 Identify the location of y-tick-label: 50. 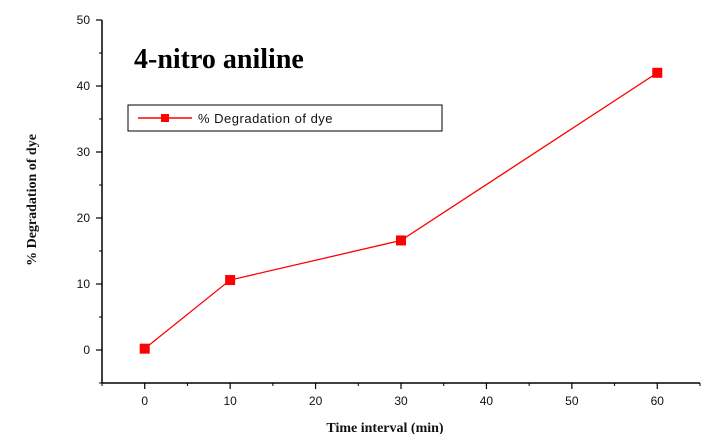
(84, 20).